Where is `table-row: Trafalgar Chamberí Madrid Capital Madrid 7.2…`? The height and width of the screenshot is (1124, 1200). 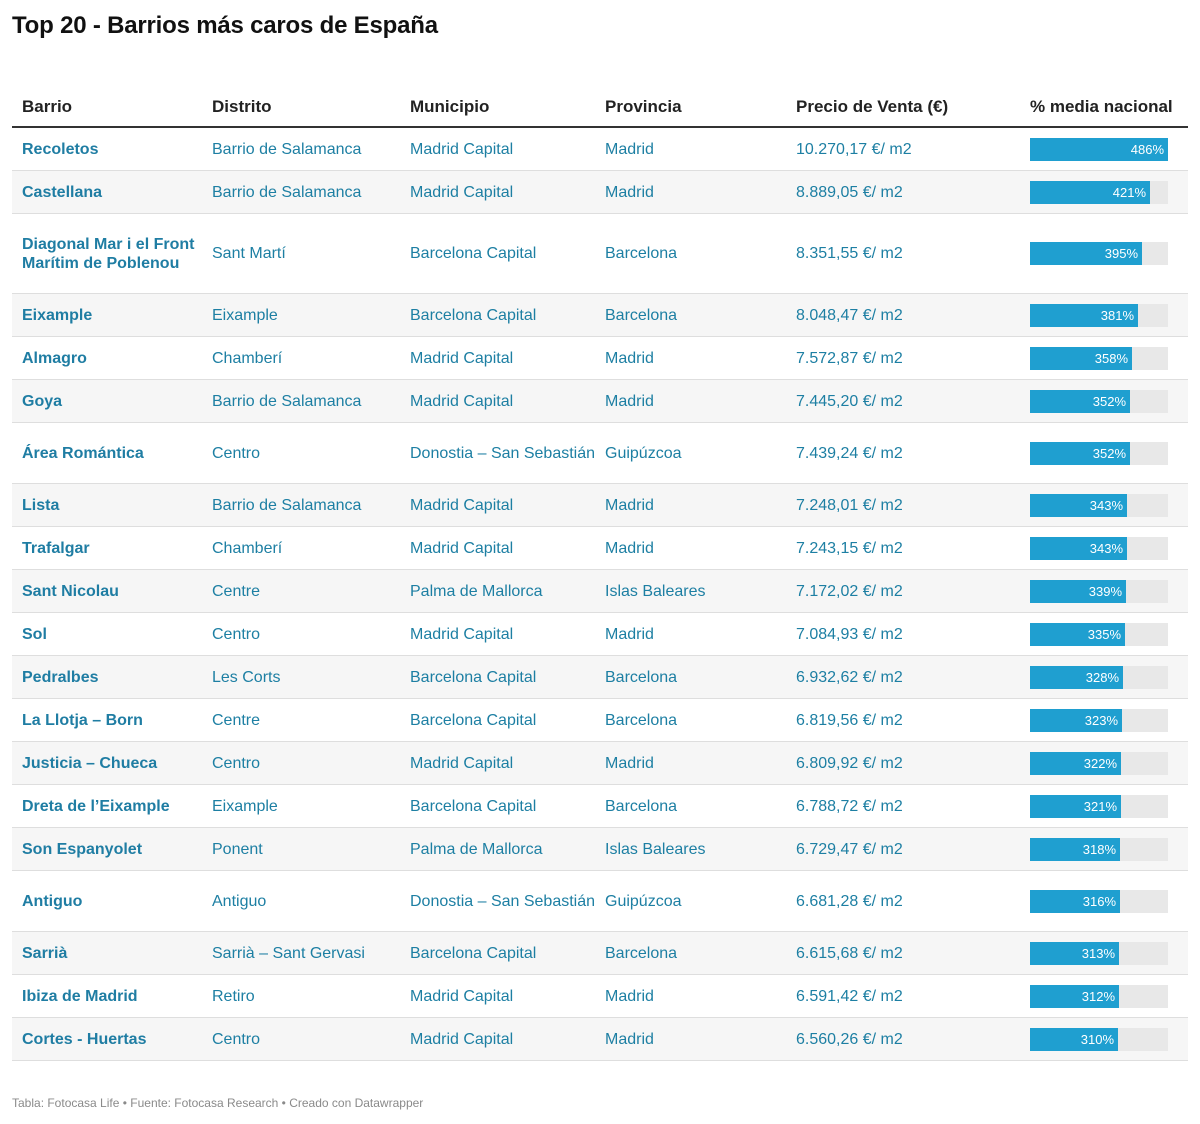 table-row: Trafalgar Chamberí Madrid Capital Madrid 7.2… is located at coordinates (600, 548).